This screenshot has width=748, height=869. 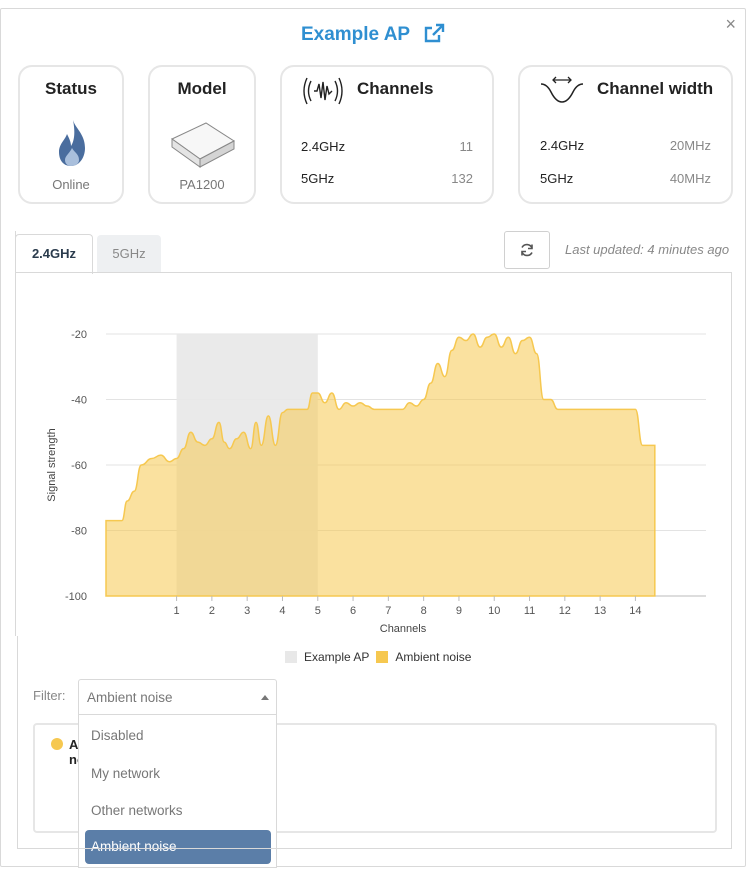 I want to click on width-row-24-value: 20MHz, so click(x=690, y=145).